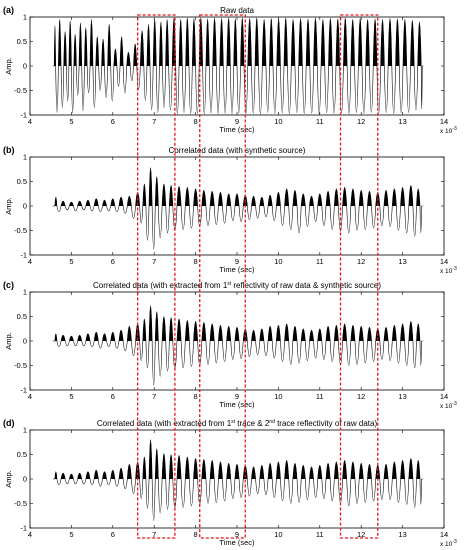  What do you see at coordinates (8, 10) in the screenshot?
I see `panel-letter: (a)` at bounding box center [8, 10].